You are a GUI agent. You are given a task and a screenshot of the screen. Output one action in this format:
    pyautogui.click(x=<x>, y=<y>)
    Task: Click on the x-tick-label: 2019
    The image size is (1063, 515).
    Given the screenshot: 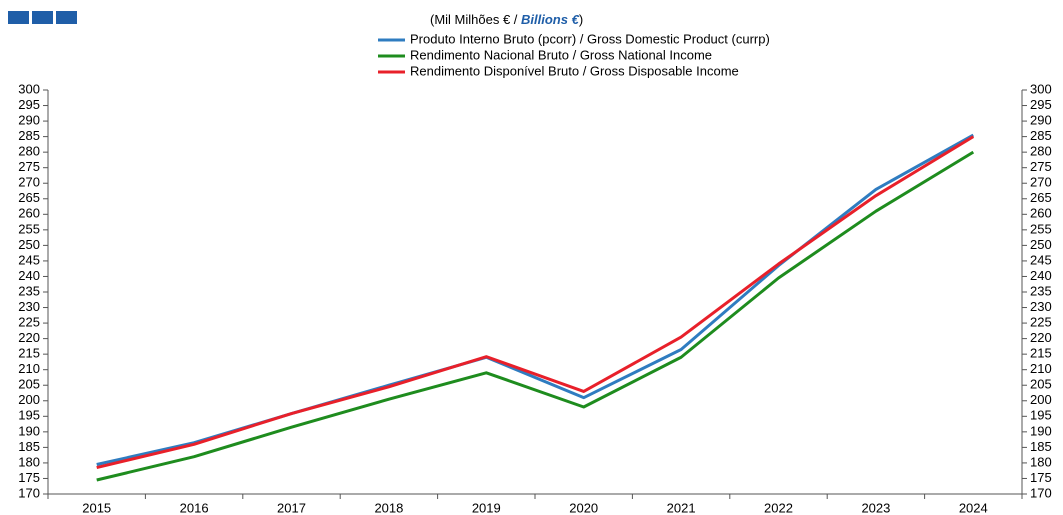 What is the action you would take?
    pyautogui.click(x=486, y=507)
    